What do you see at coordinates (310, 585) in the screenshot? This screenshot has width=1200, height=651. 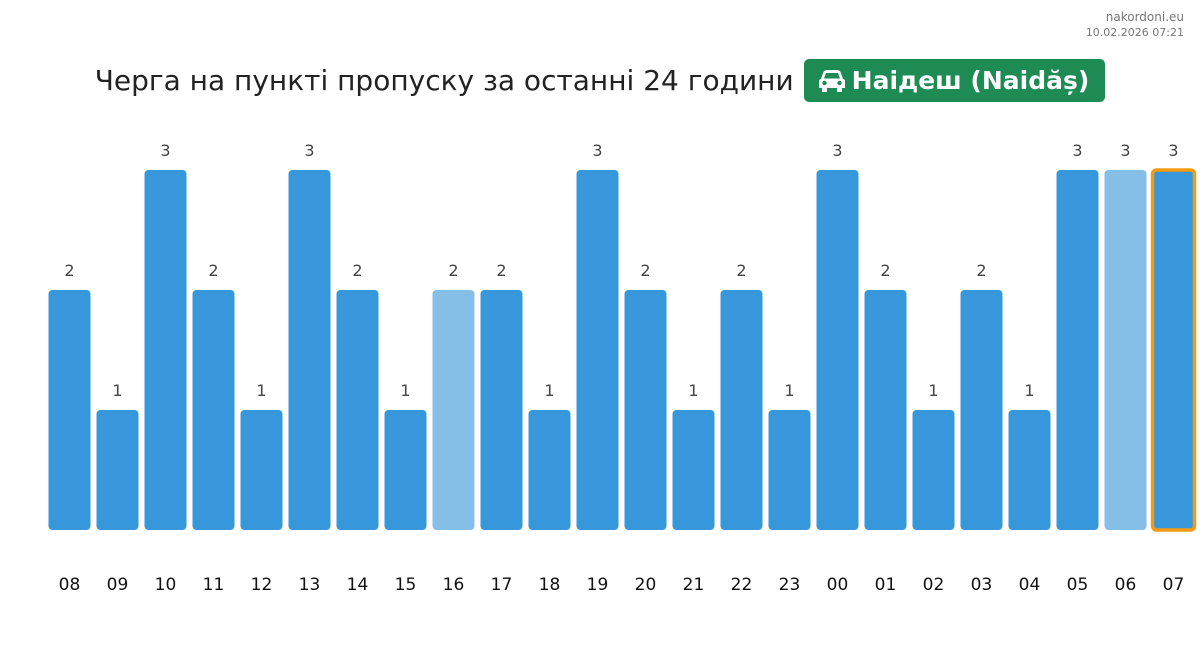 I see `x-tick-label: 13` at bounding box center [310, 585].